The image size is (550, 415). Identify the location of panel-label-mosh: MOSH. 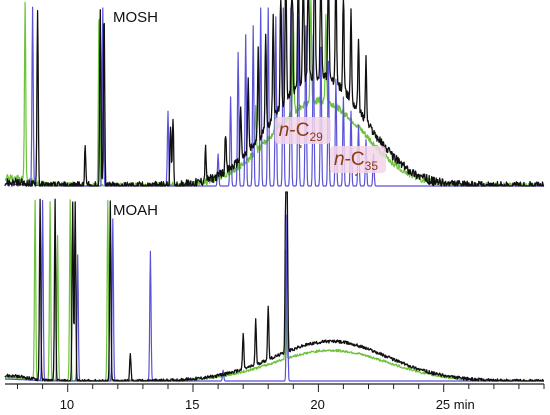
(135, 17).